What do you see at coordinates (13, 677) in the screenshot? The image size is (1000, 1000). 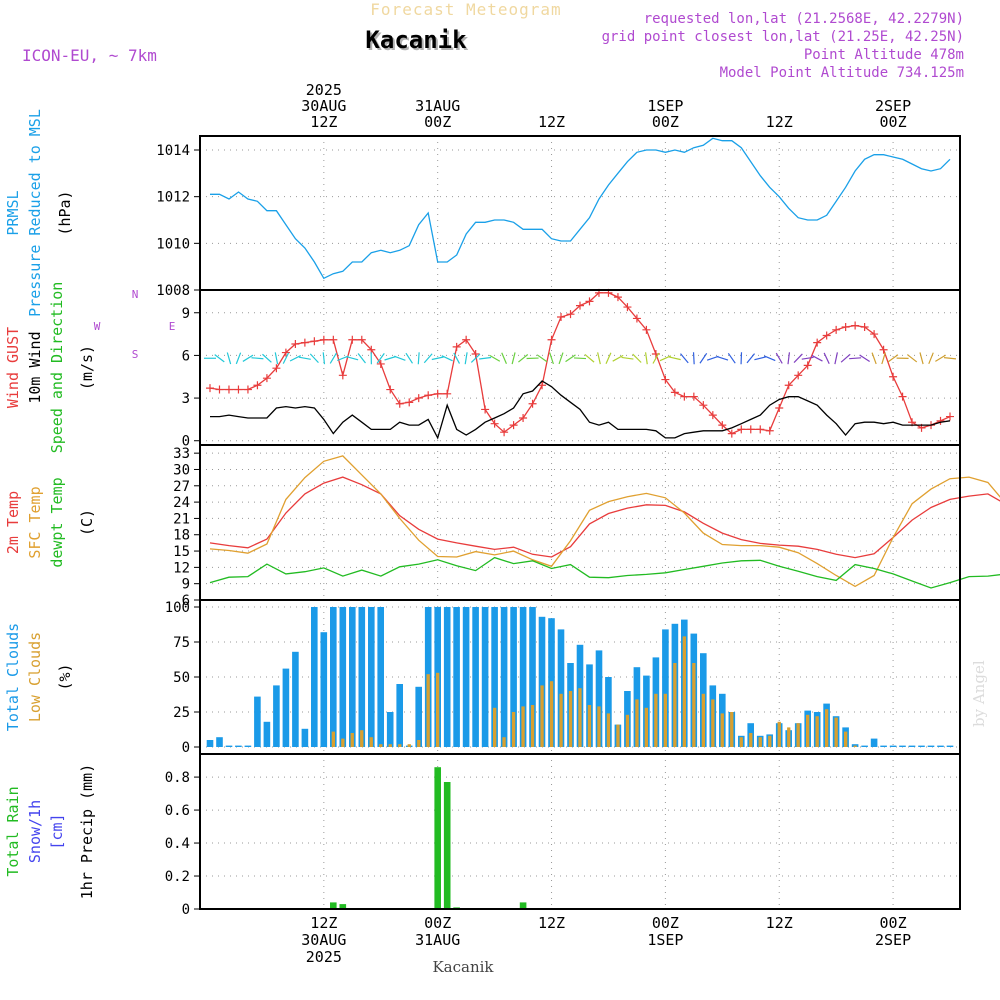 I see `panel-title: Total Clouds` at bounding box center [13, 677].